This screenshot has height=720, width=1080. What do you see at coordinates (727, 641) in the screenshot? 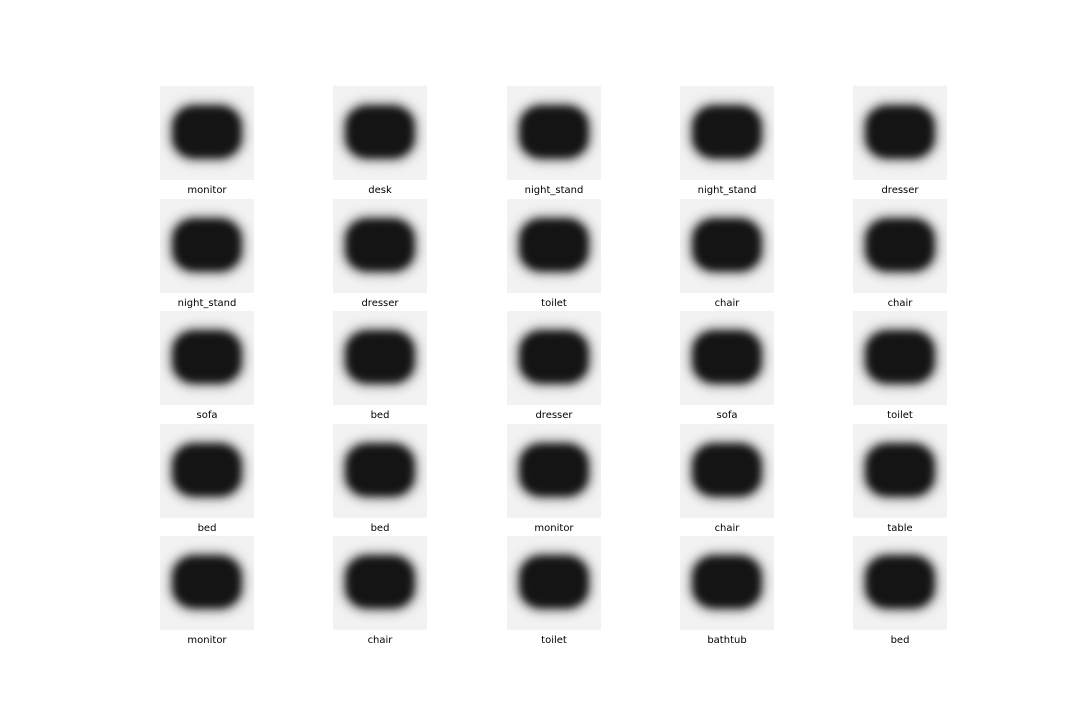
I see `thumbnail-caption: bathtub` at bounding box center [727, 641].